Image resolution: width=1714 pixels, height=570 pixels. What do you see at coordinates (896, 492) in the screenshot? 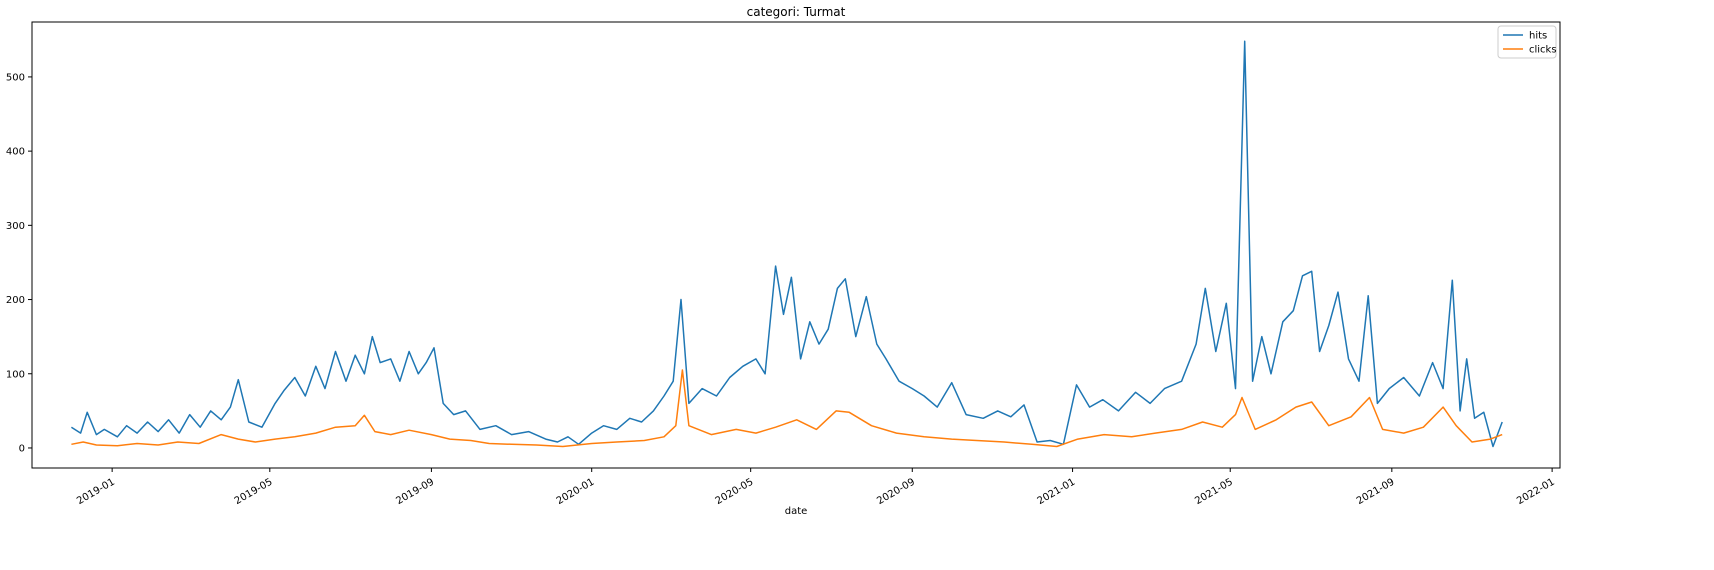
I see `x-tick-label: 2020-09` at bounding box center [896, 492].